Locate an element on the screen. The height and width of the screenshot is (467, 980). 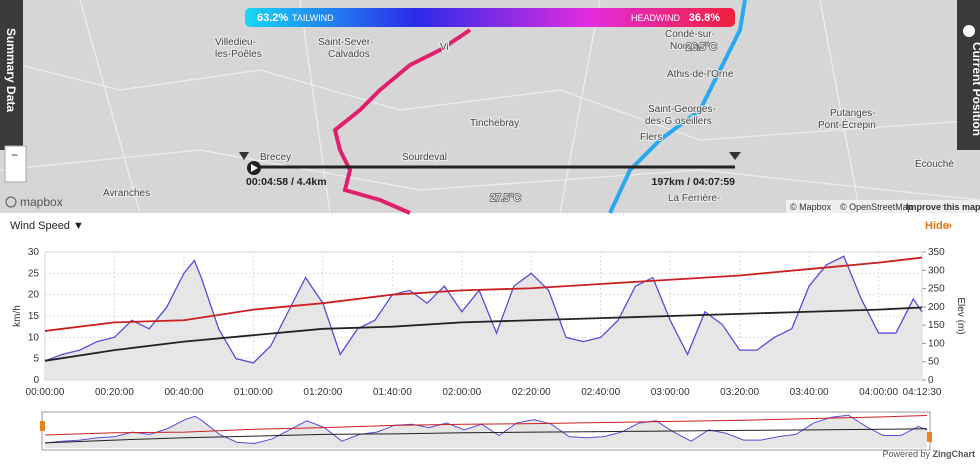
y2-tick-label: 0 is located at coordinates (931, 380).